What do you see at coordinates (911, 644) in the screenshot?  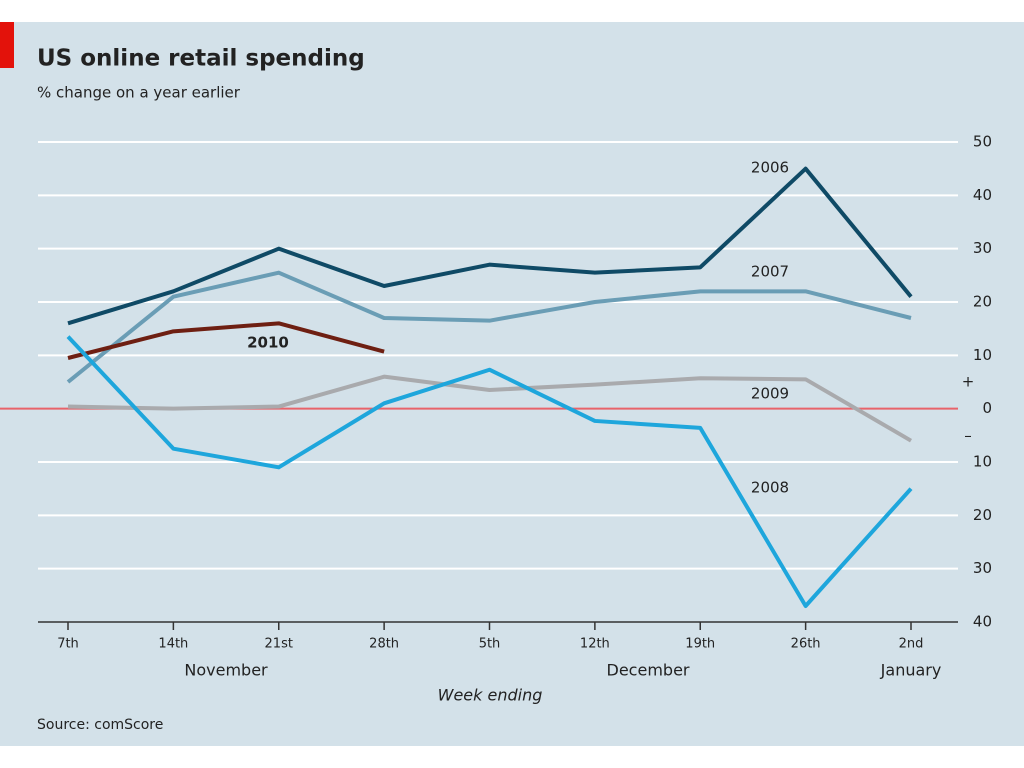 I see `x-tick-label: 2nd` at bounding box center [911, 644].